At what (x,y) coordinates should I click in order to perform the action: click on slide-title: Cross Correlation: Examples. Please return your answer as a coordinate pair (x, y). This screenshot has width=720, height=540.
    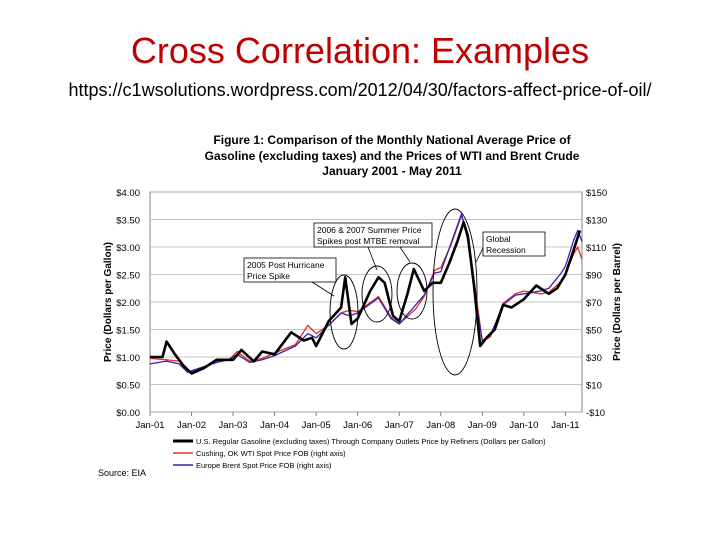
    Looking at the image, I should click on (360, 50).